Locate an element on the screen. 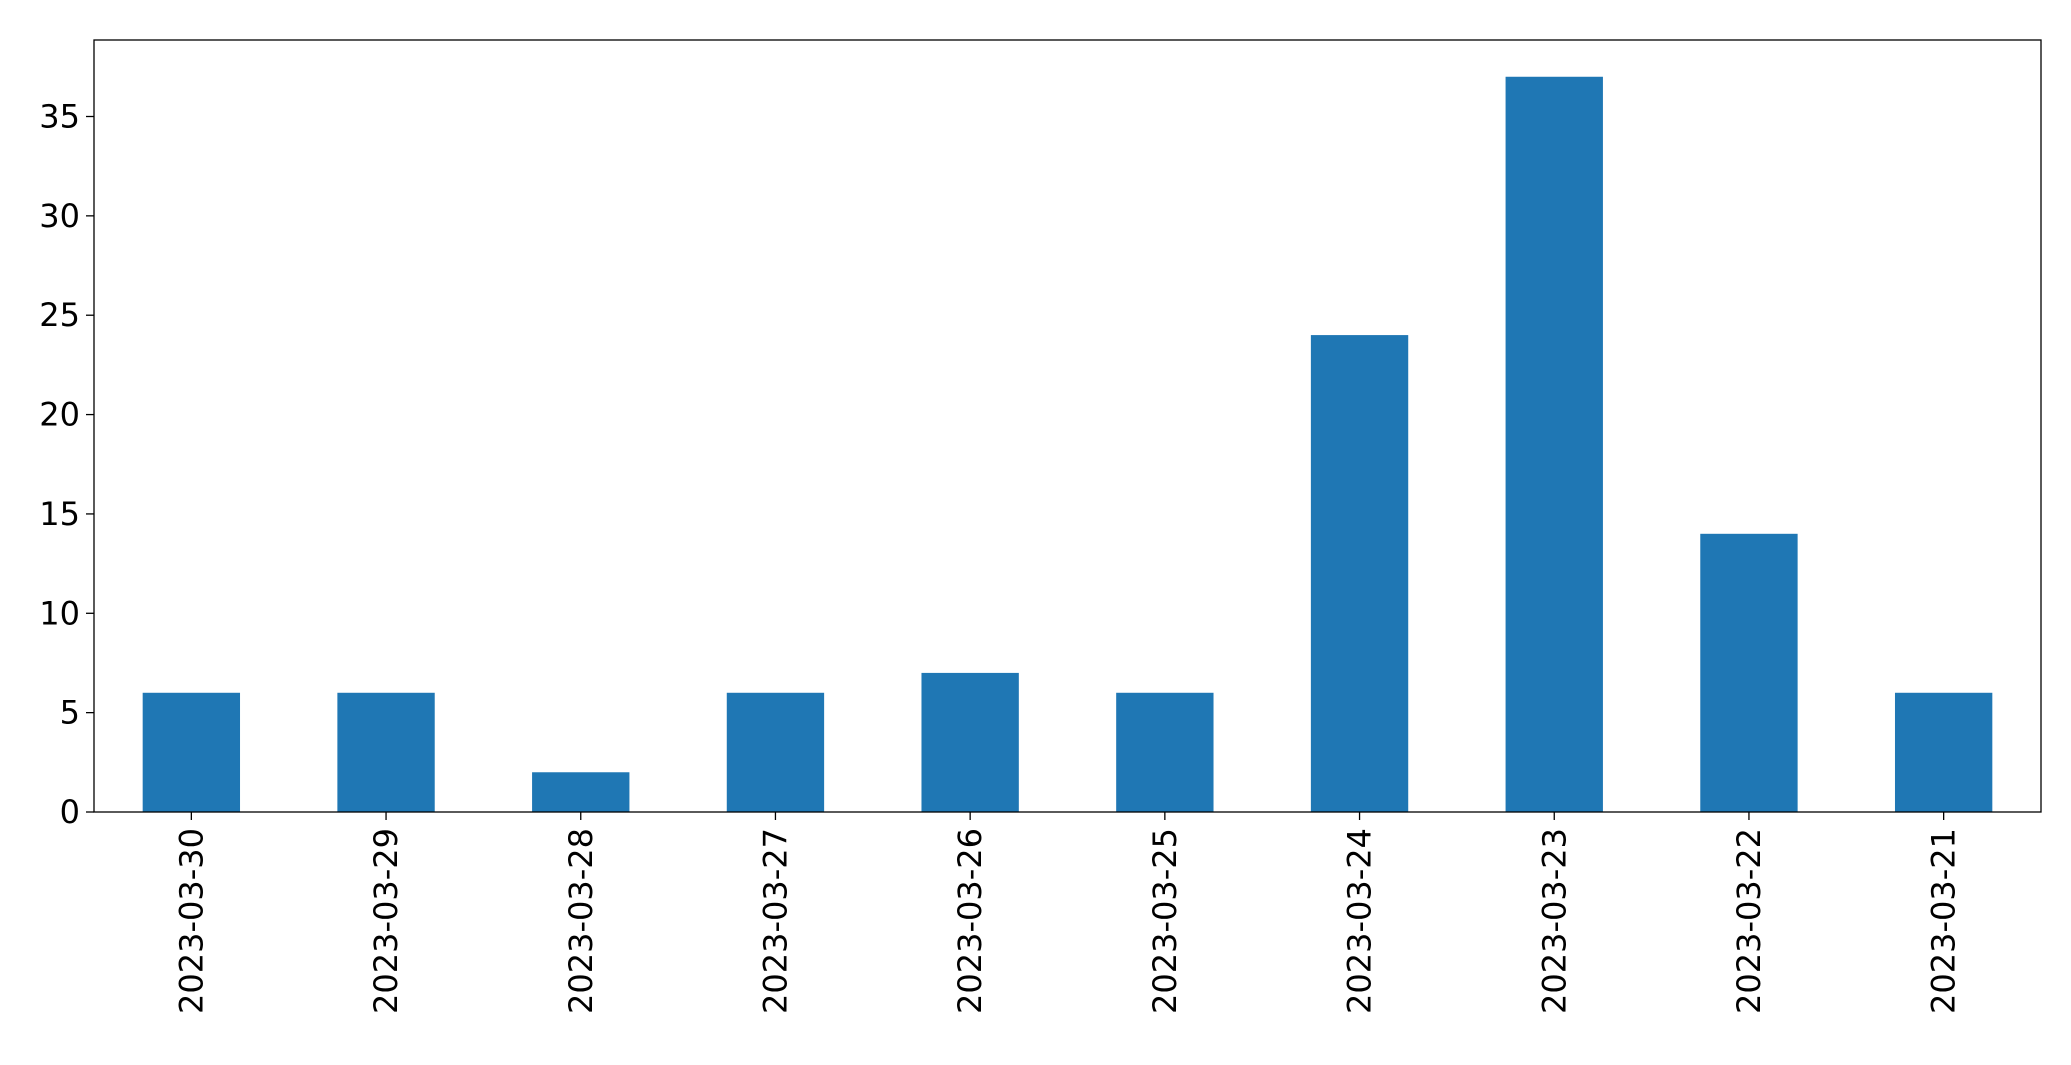 The width and height of the screenshot is (2071, 1065). y-tick-label: 30 is located at coordinates (59, 216).